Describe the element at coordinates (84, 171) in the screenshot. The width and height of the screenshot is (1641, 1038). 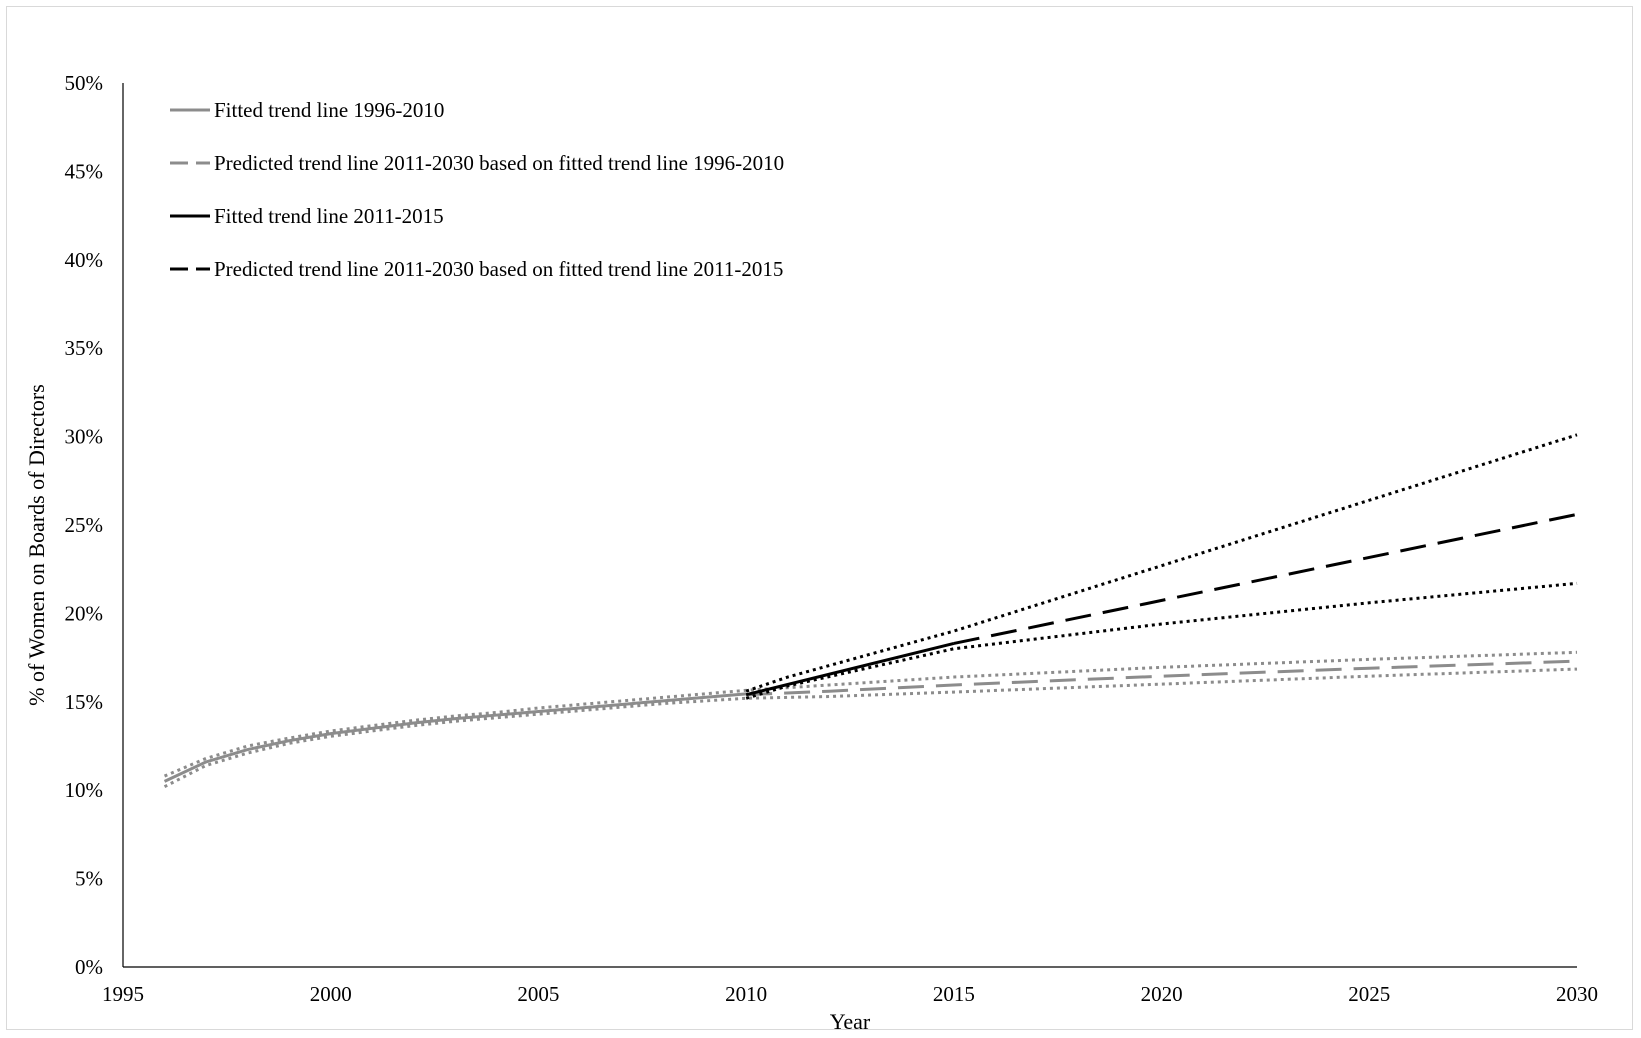
I see `y-tick-label: 45%` at that location.